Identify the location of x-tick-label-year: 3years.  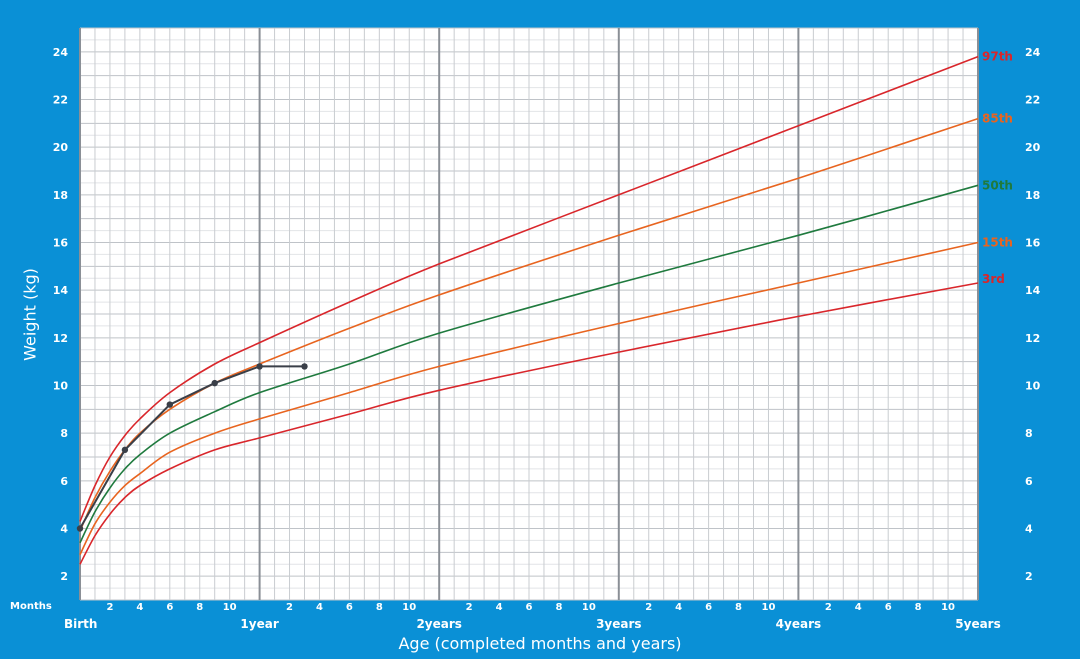
(618, 624).